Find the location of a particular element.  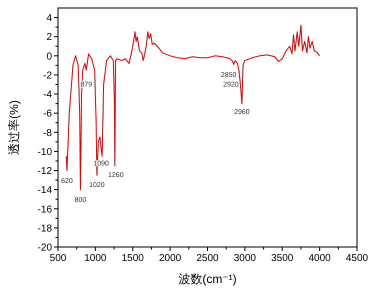

x-tick-label: 1000 is located at coordinates (95, 258).